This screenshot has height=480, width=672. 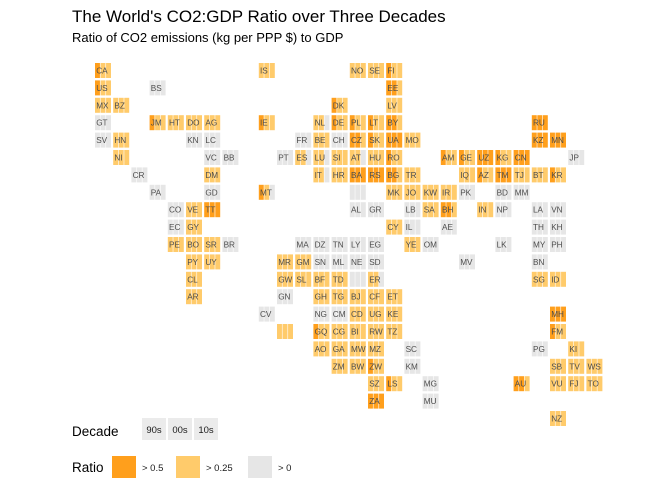 I want to click on country-label: EE, so click(x=392, y=88).